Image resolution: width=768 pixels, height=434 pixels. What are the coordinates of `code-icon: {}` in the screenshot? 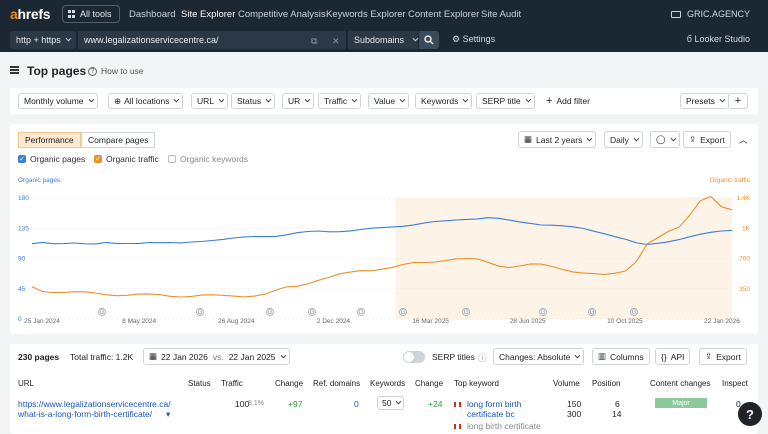 It's located at (664, 356).